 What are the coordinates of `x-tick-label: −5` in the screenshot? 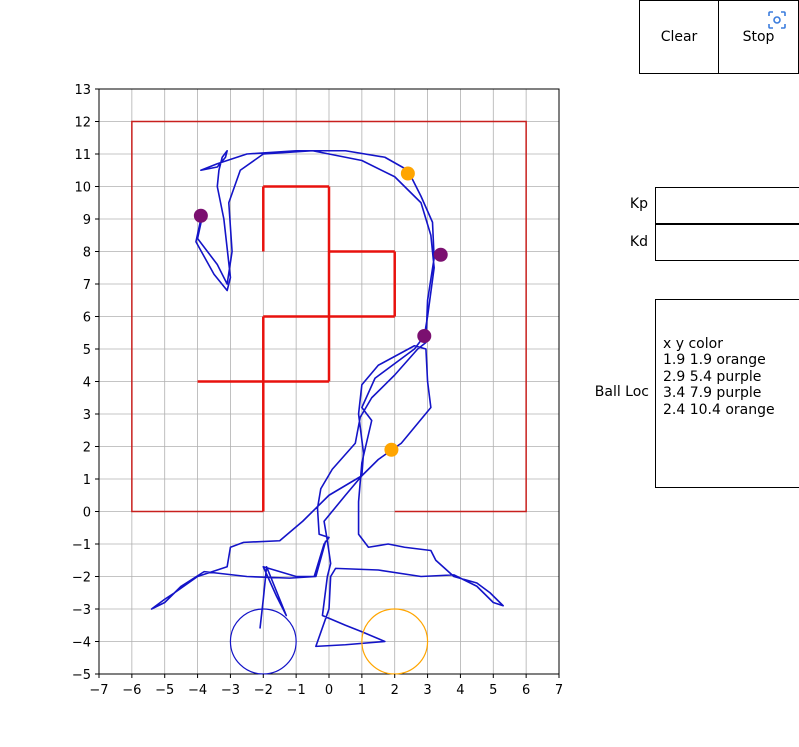 It's located at (164, 690).